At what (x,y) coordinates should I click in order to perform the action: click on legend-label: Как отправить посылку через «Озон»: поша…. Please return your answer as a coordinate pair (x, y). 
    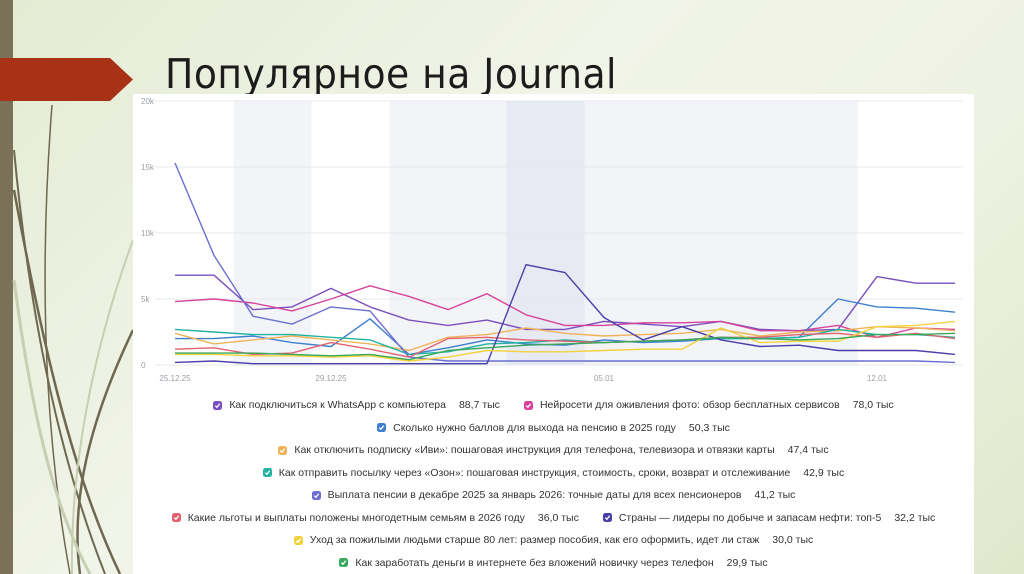
    Looking at the image, I should click on (534, 472).